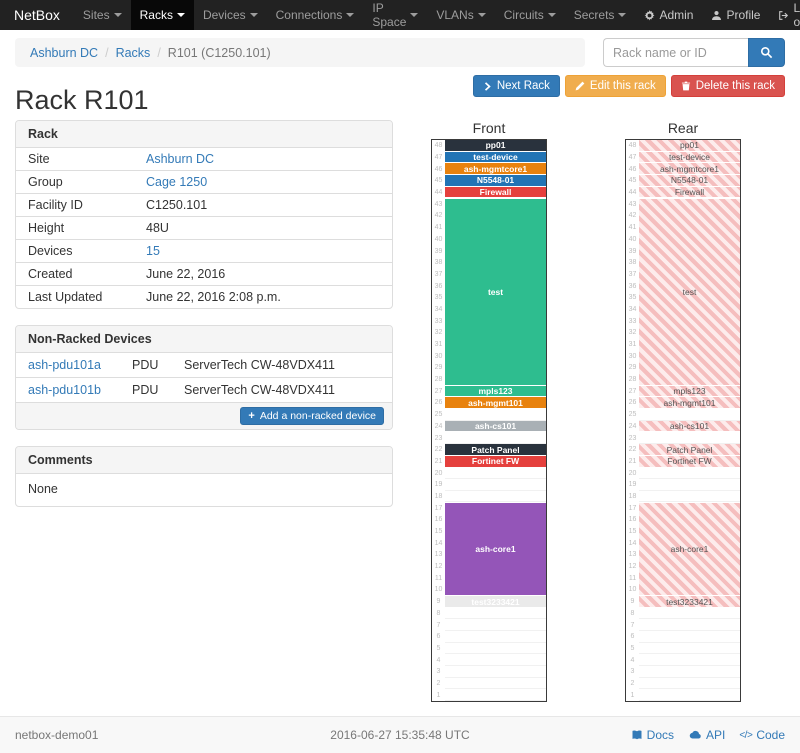 This screenshot has width=800, height=753. Describe the element at coordinates (689, 146) in the screenshot. I see `rack-device-pp01-rear: pp01` at that location.